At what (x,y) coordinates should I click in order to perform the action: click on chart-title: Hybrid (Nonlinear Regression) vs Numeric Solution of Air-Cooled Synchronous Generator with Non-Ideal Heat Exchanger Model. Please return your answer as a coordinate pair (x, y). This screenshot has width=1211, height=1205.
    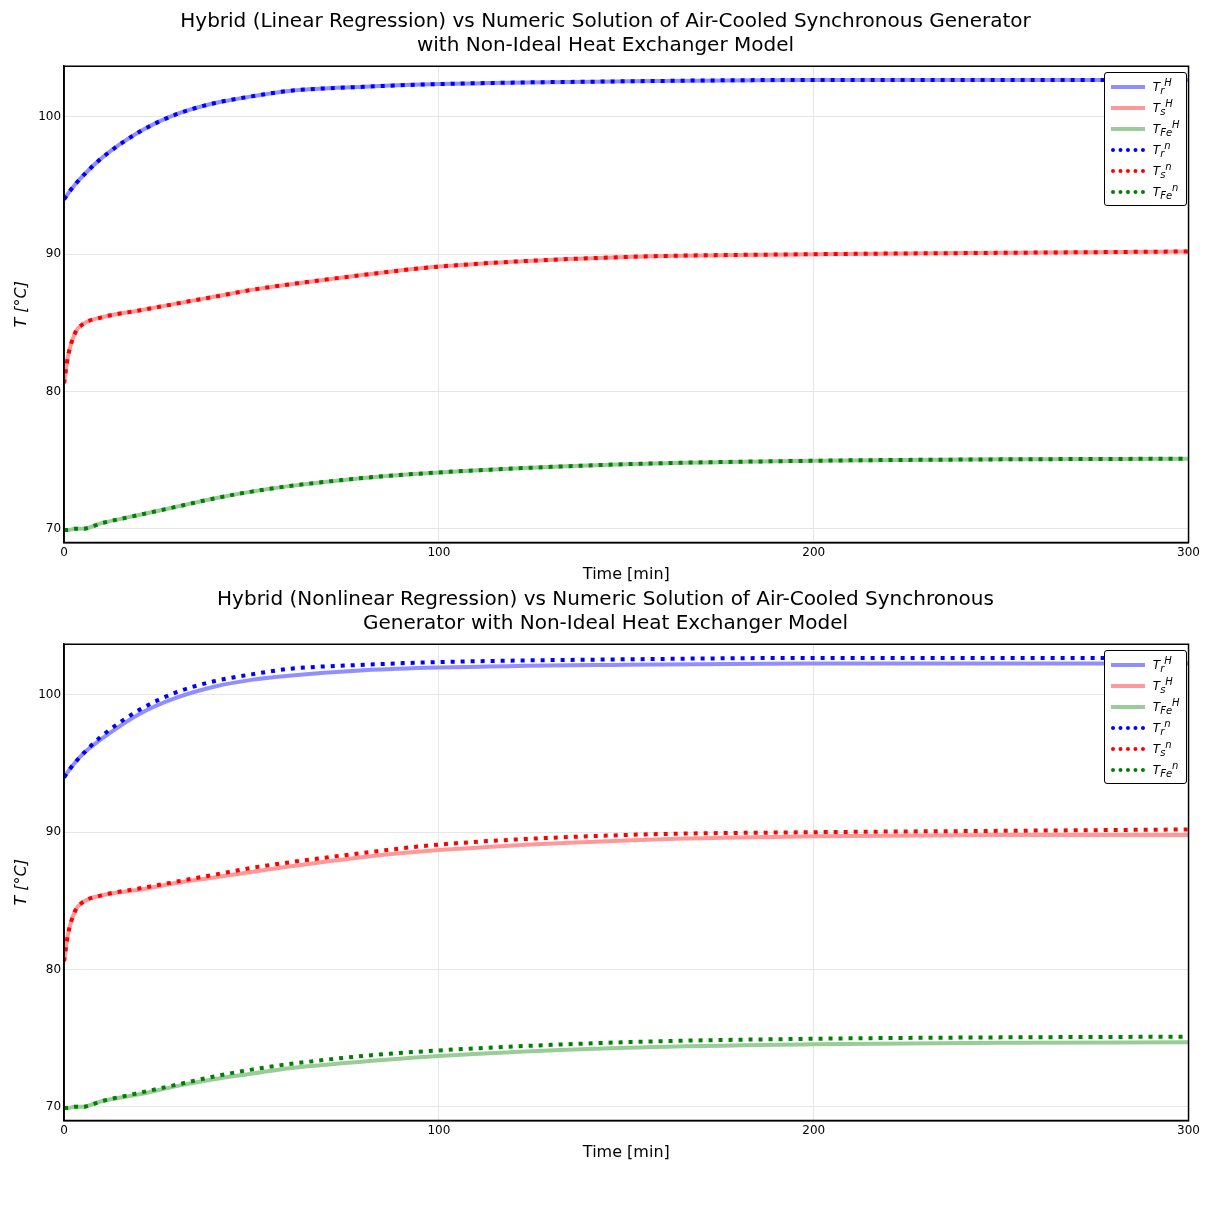
    Looking at the image, I should click on (605, 610).